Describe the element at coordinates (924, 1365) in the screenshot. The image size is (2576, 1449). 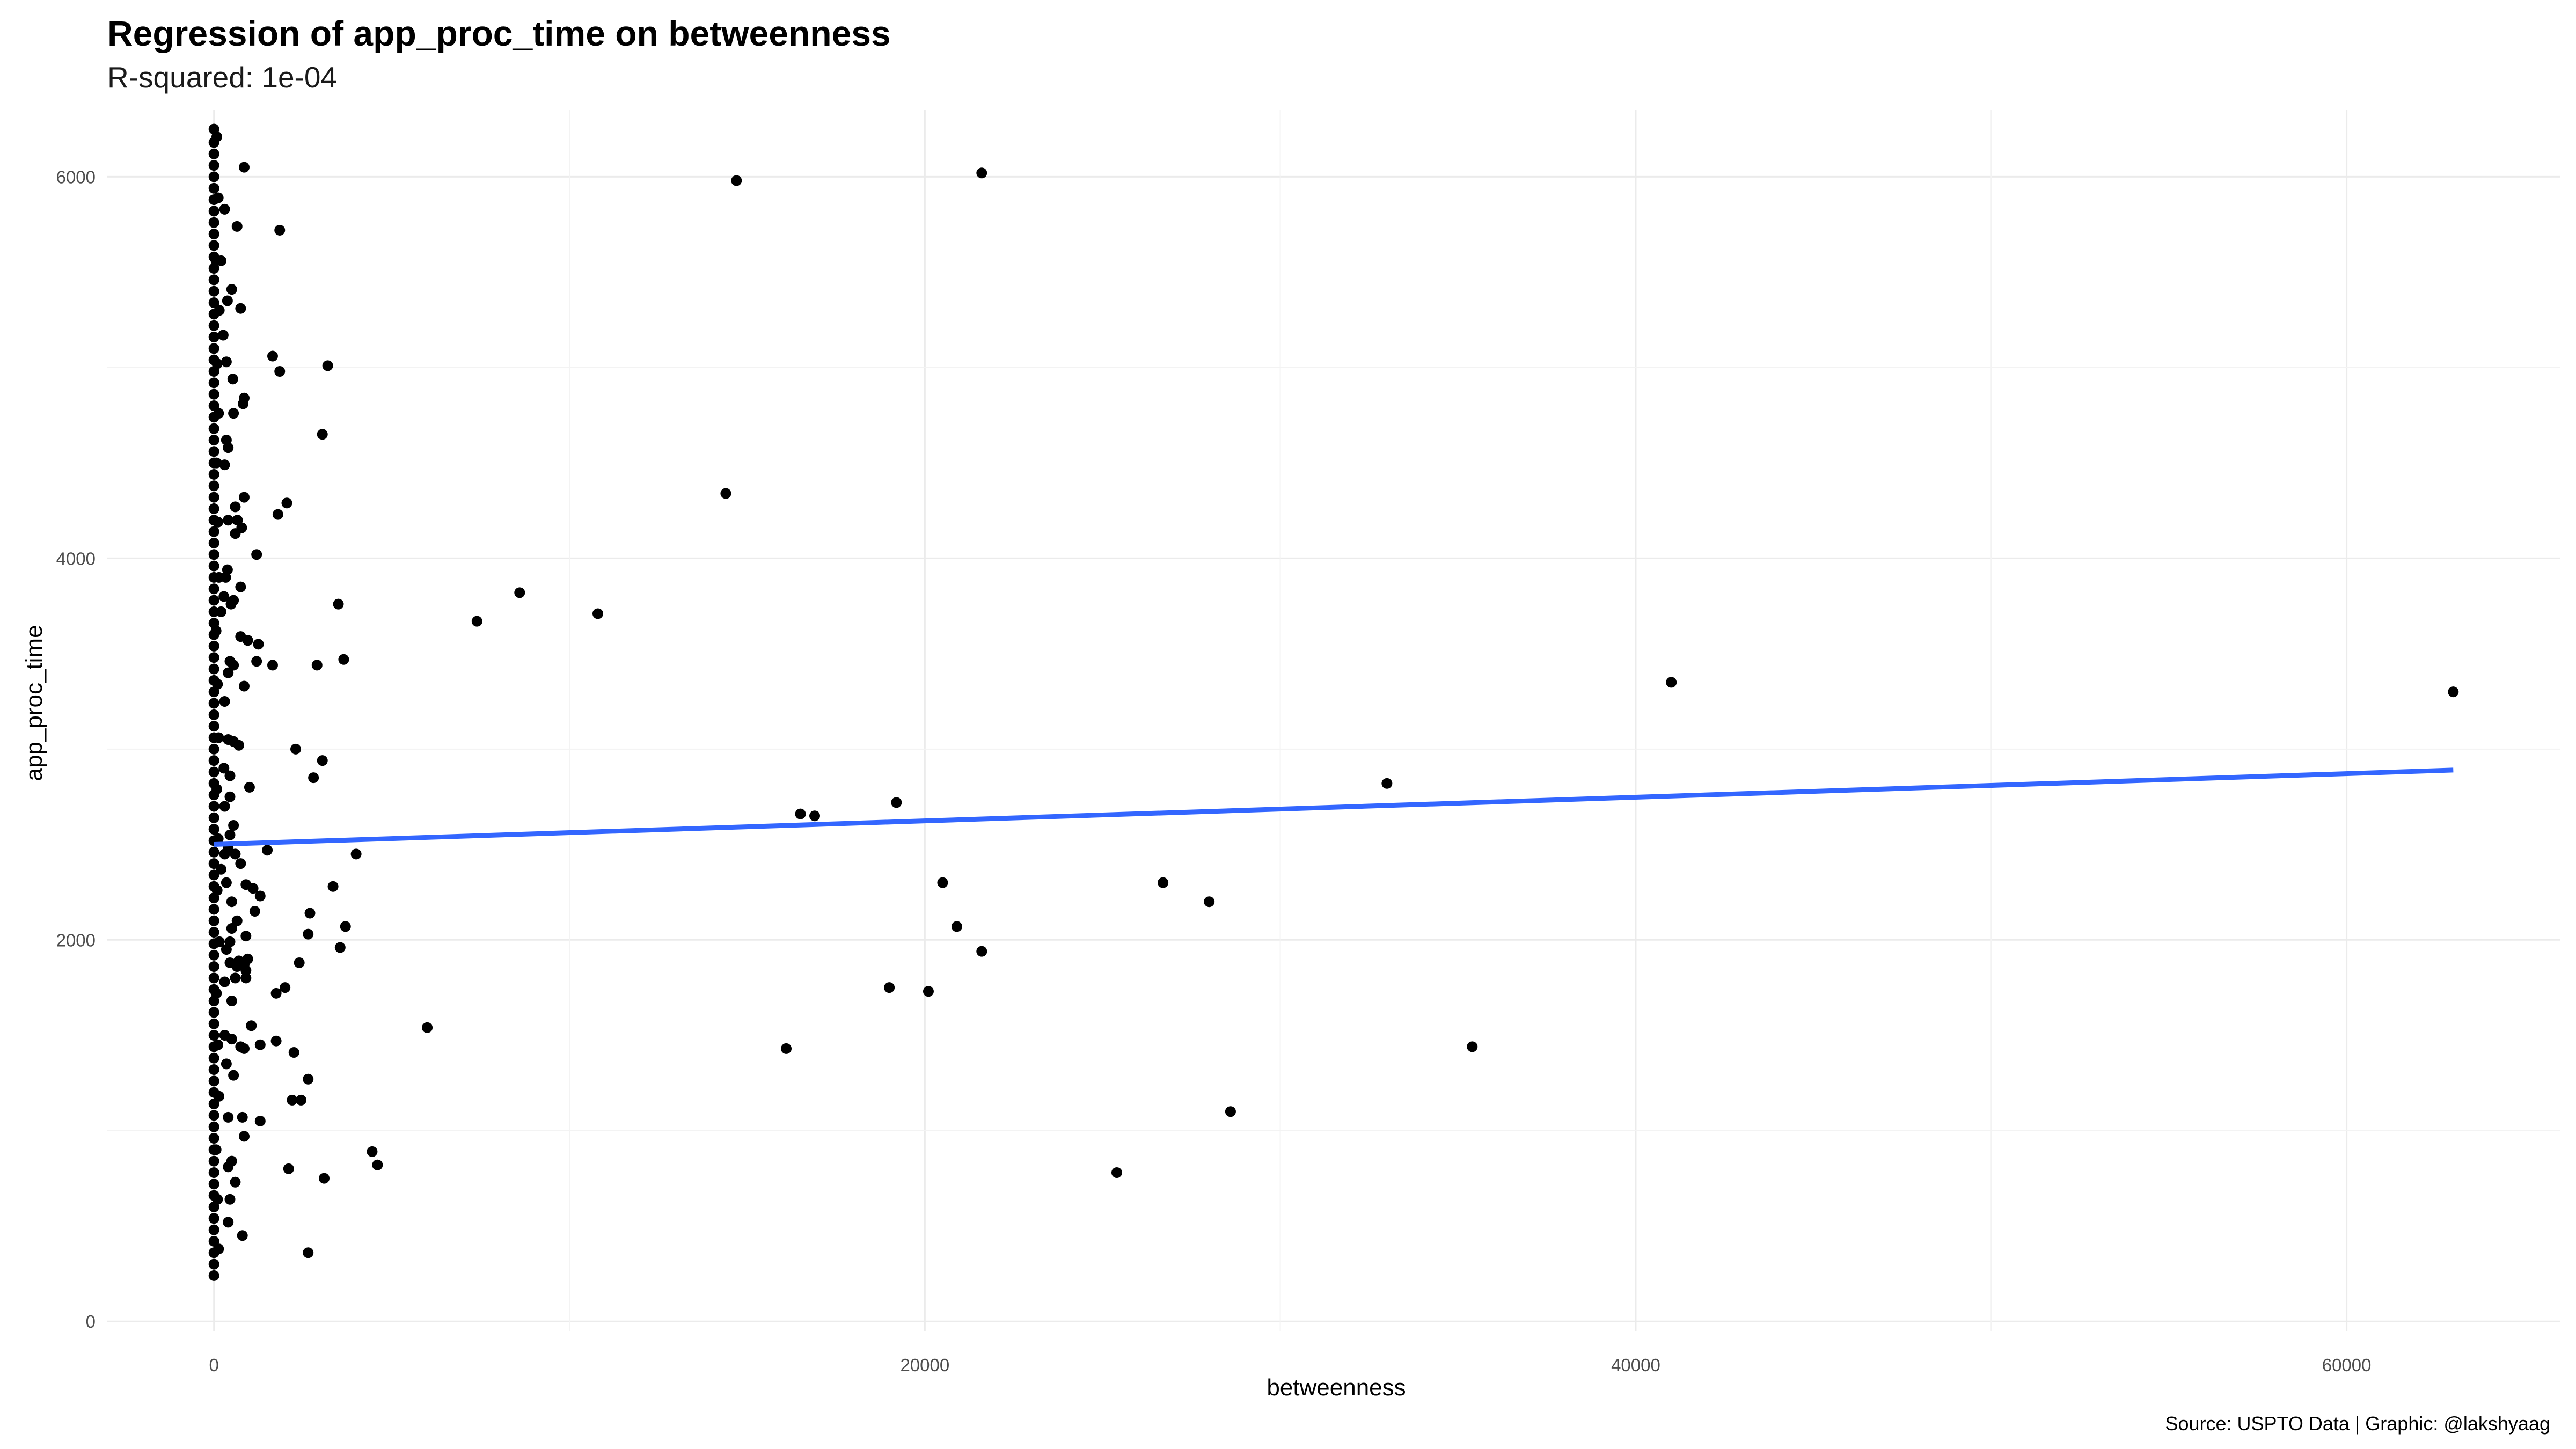
I see `x-tick-label: 20000` at that location.